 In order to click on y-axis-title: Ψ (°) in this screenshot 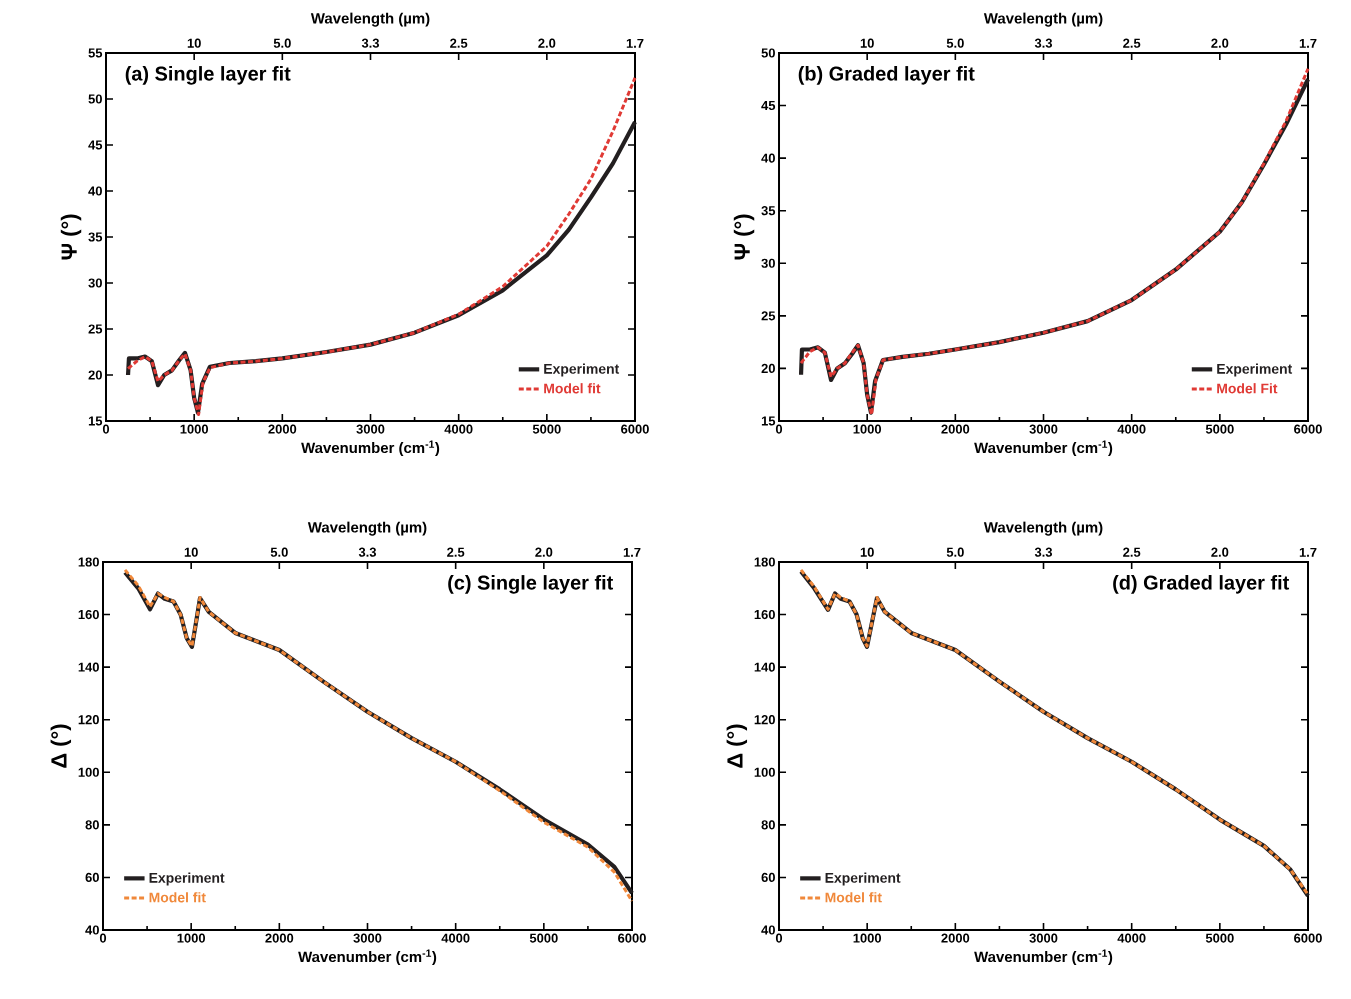, I will do `click(71, 237)`.